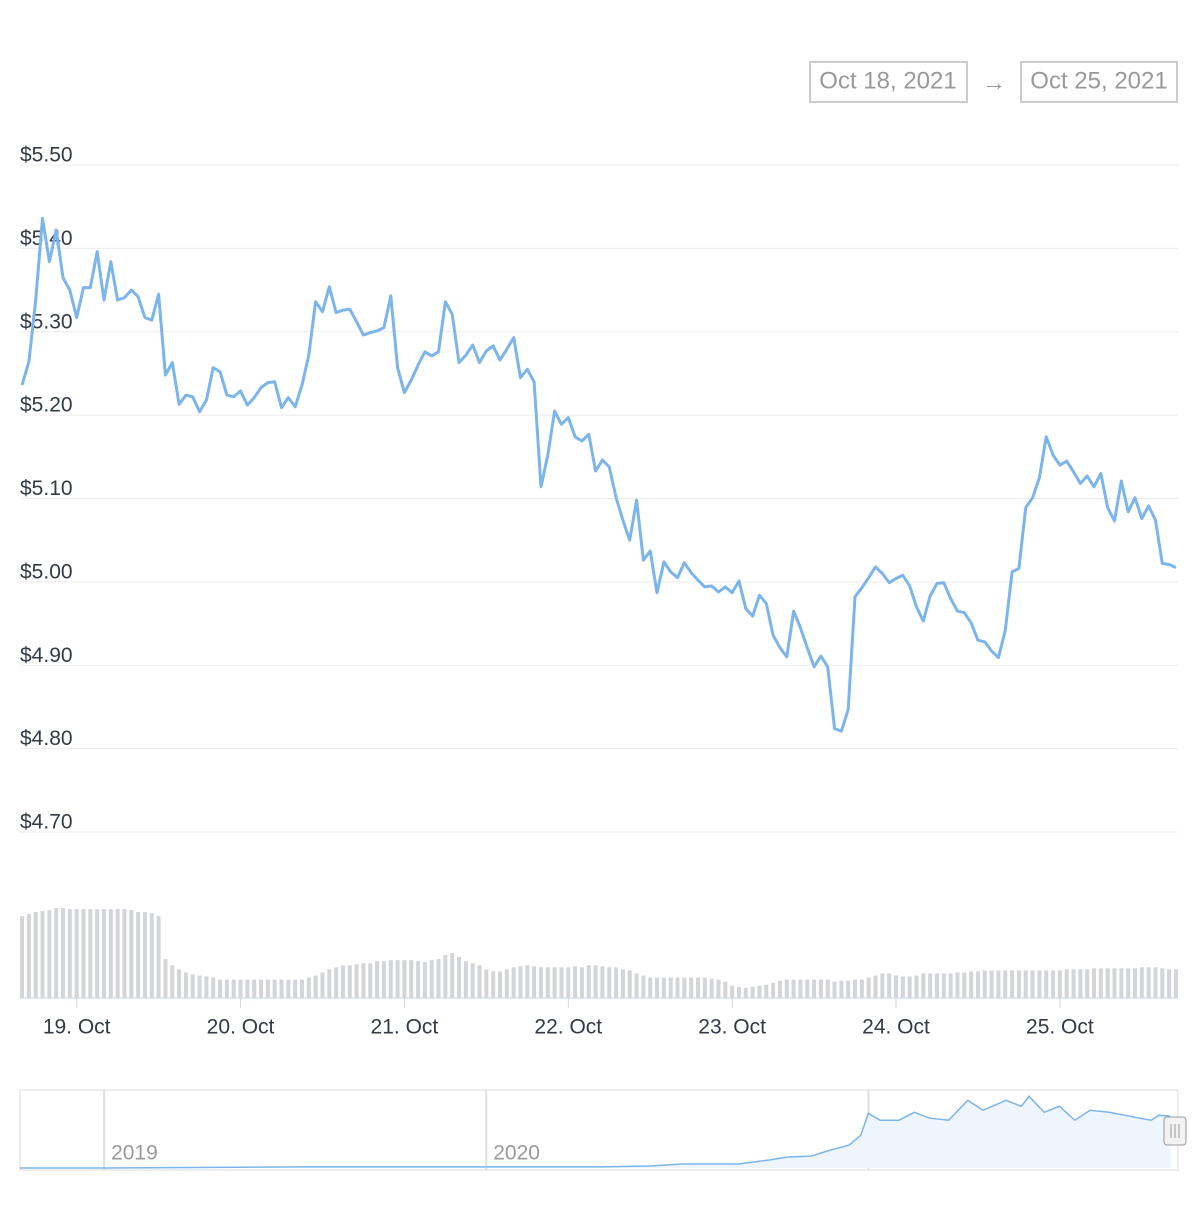 The width and height of the screenshot is (1200, 1205). I want to click on navigator-handle, so click(1175, 1131).